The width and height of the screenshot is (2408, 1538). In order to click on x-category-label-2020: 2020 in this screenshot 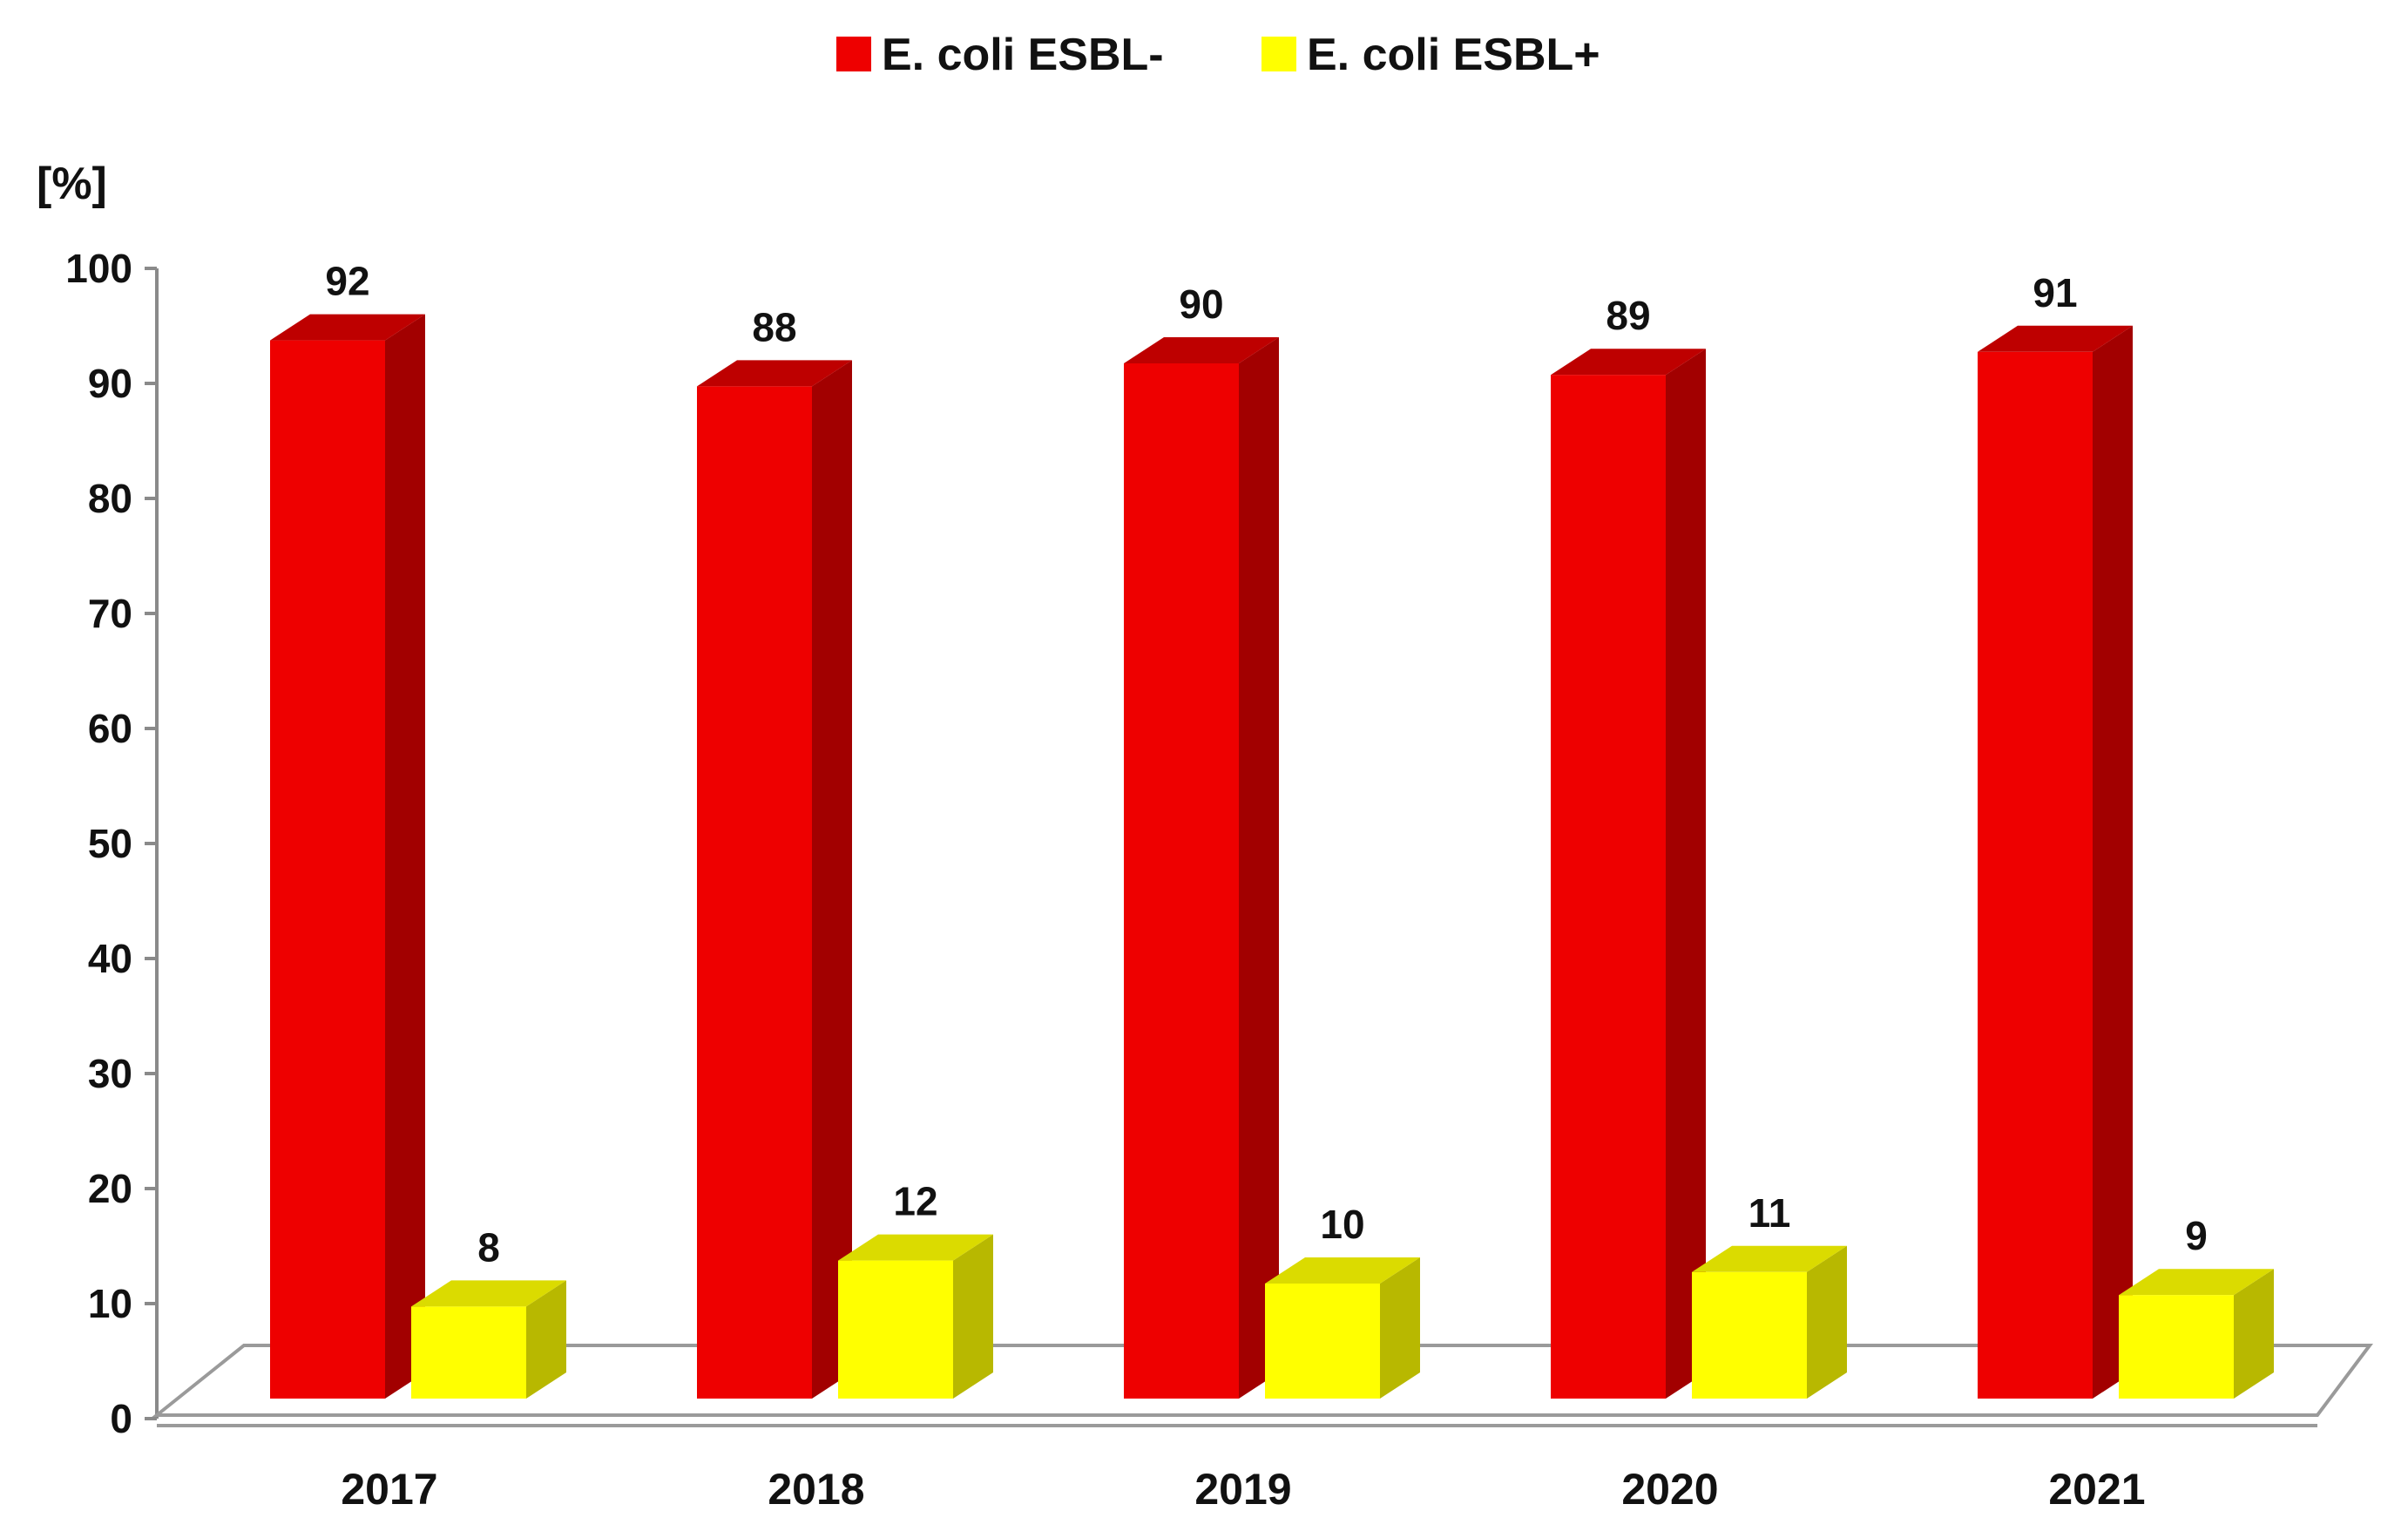, I will do `click(1669, 1490)`.